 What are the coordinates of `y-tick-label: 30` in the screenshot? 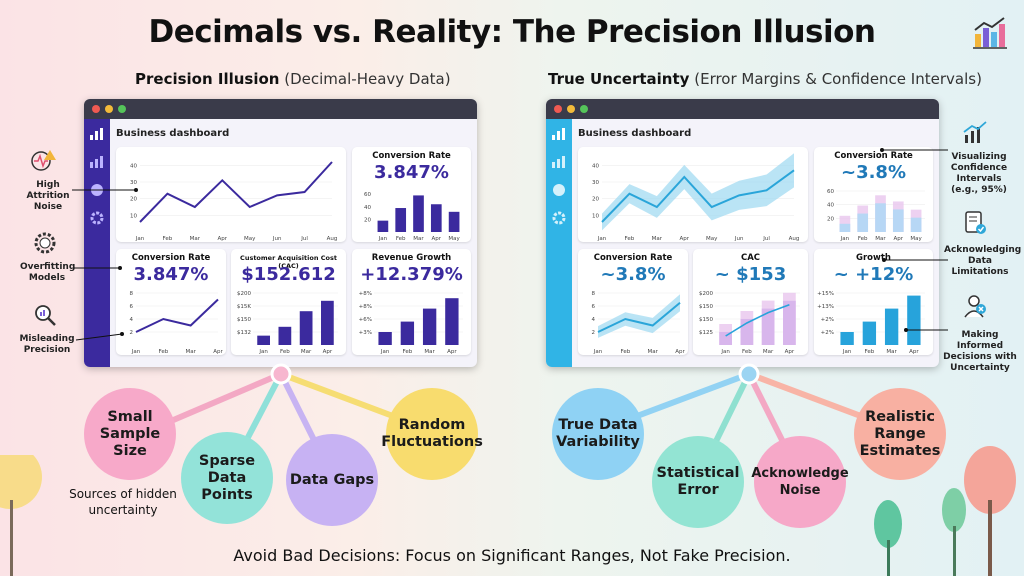 It's located at (595, 183).